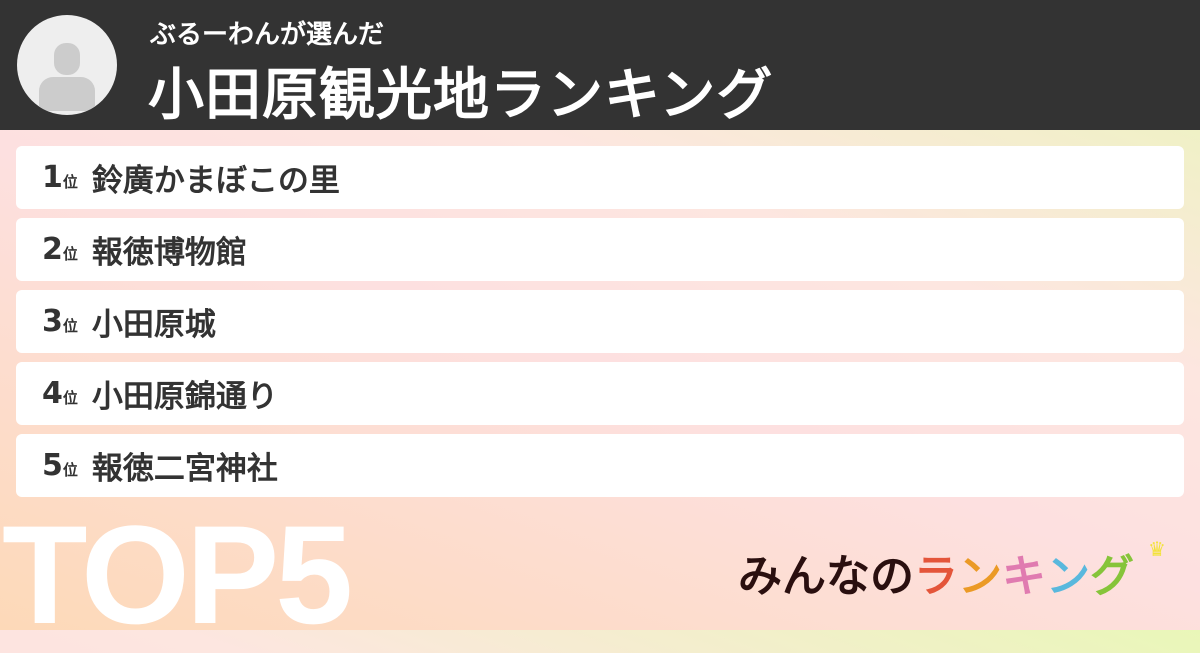  Describe the element at coordinates (936, 576) in the screenshot. I see `logo-char: ラ` at that location.